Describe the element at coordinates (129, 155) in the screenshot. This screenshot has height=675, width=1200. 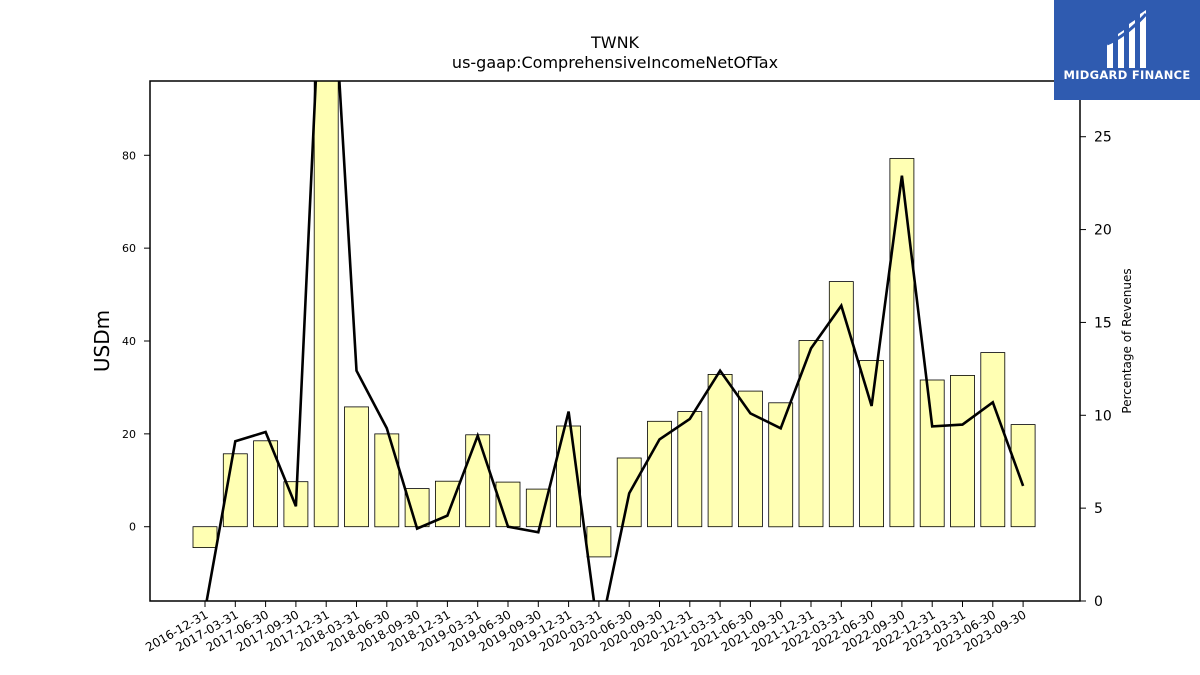
I see `y-tick-label: 80` at that location.